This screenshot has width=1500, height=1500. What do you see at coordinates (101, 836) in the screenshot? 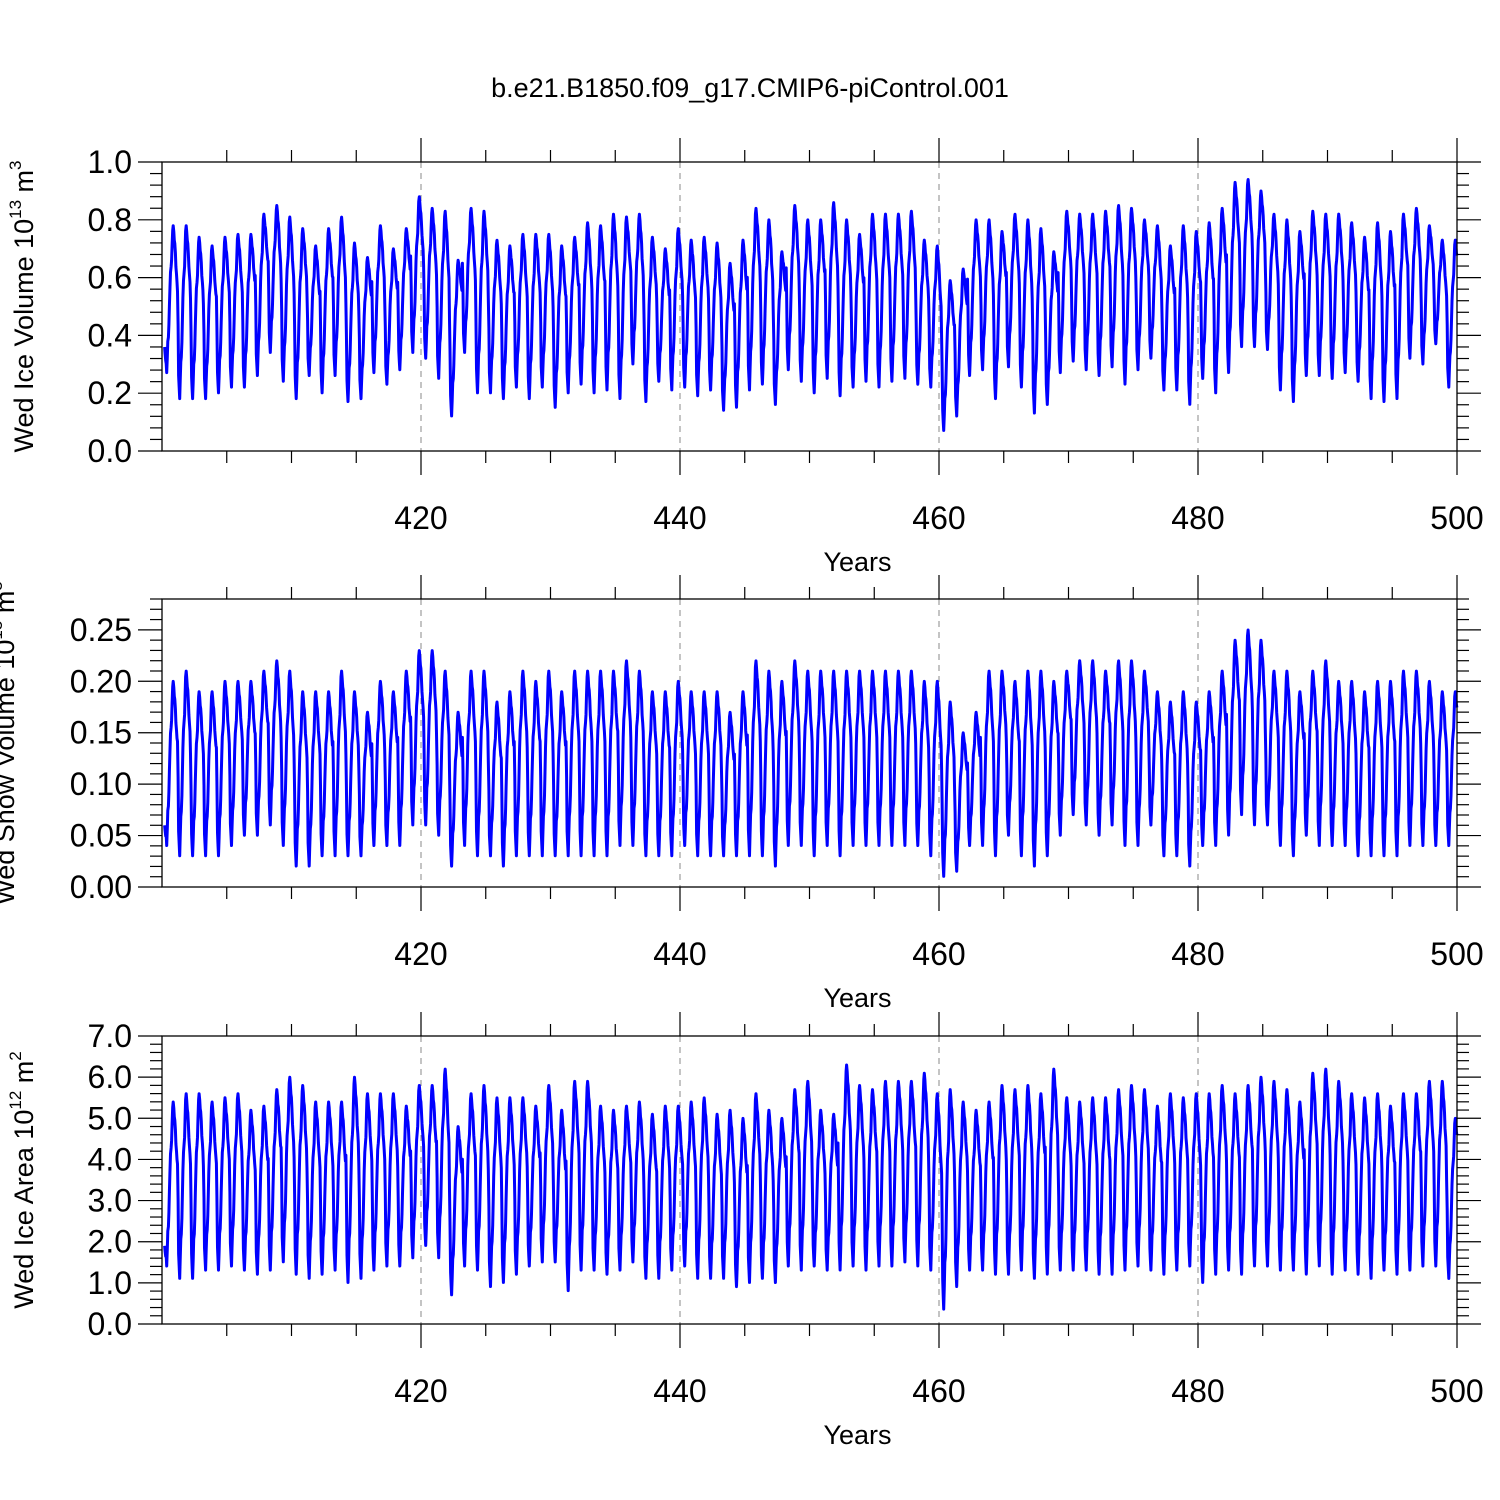
I see `y-tick-label: 0.05` at bounding box center [101, 836].